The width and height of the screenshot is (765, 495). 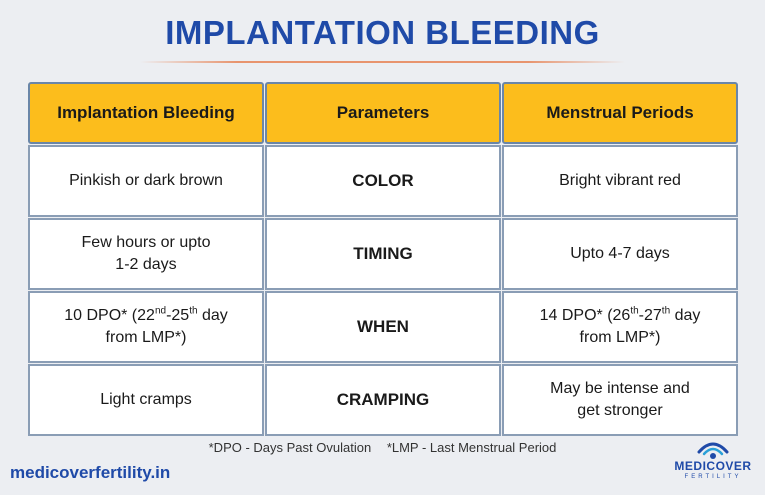 What do you see at coordinates (212, 315) in the screenshot?
I see `implantation-when-text-c: day` at bounding box center [212, 315].